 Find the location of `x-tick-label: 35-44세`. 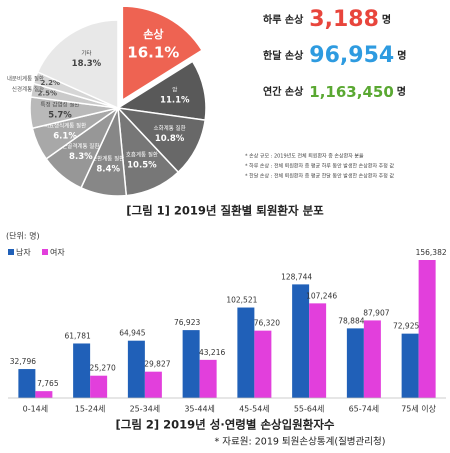

x-tick-label: 35-44세 is located at coordinates (199, 409).